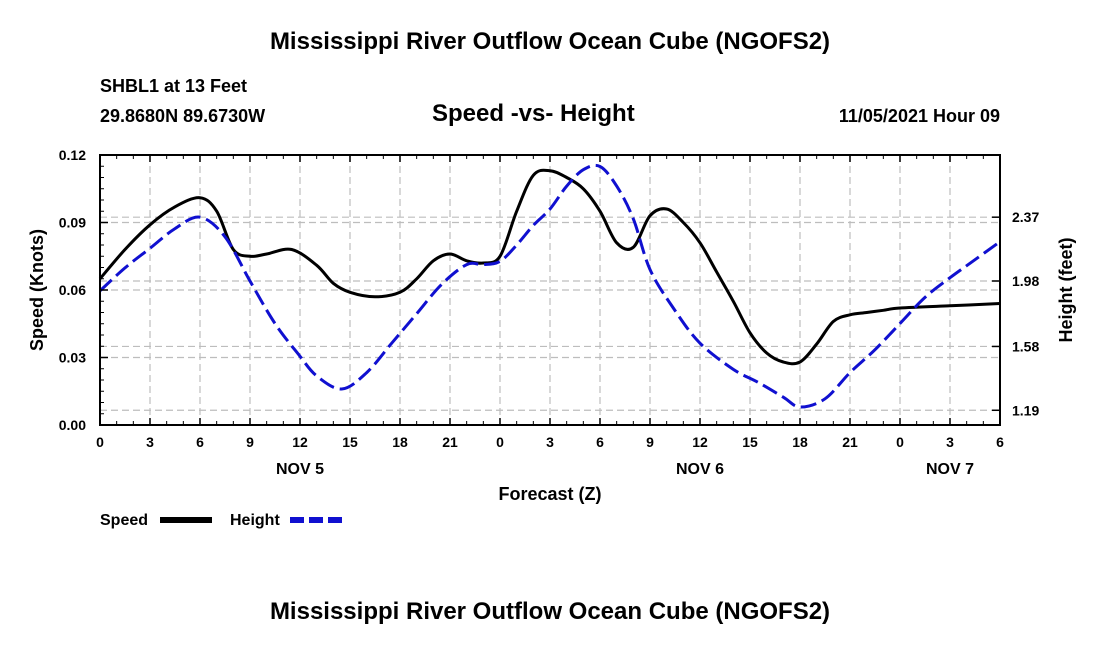 Image resolution: width=1100 pixels, height=650 pixels. I want to click on day-label: NOV 5, so click(300, 469).